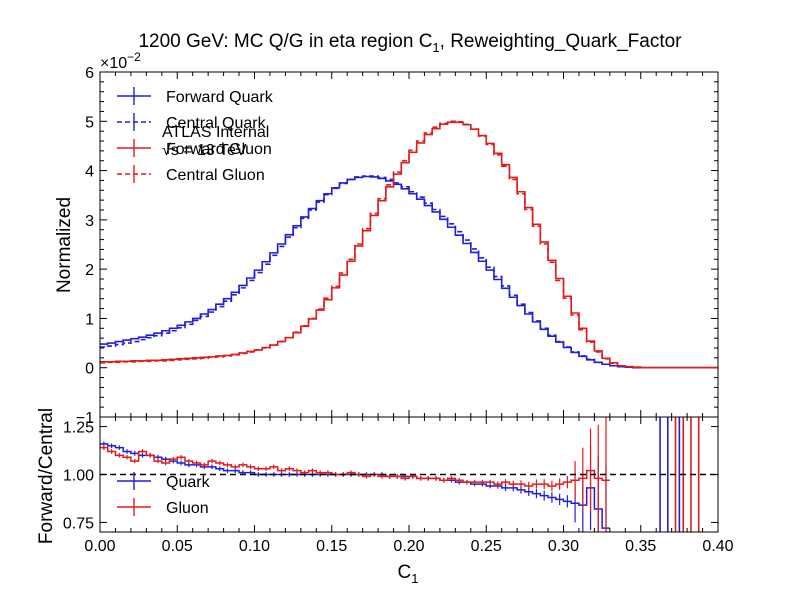  What do you see at coordinates (78, 476) in the screenshot?
I see `ratio-y-tick-label: 1.00` at bounding box center [78, 476].